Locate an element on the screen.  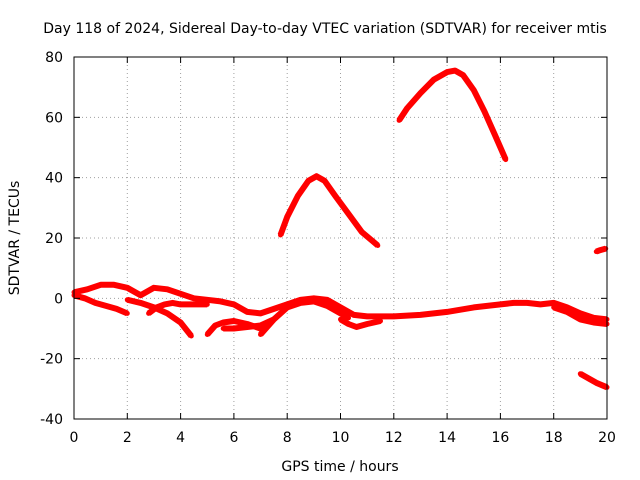
x-tick-label: 16 is located at coordinates (500, 438).